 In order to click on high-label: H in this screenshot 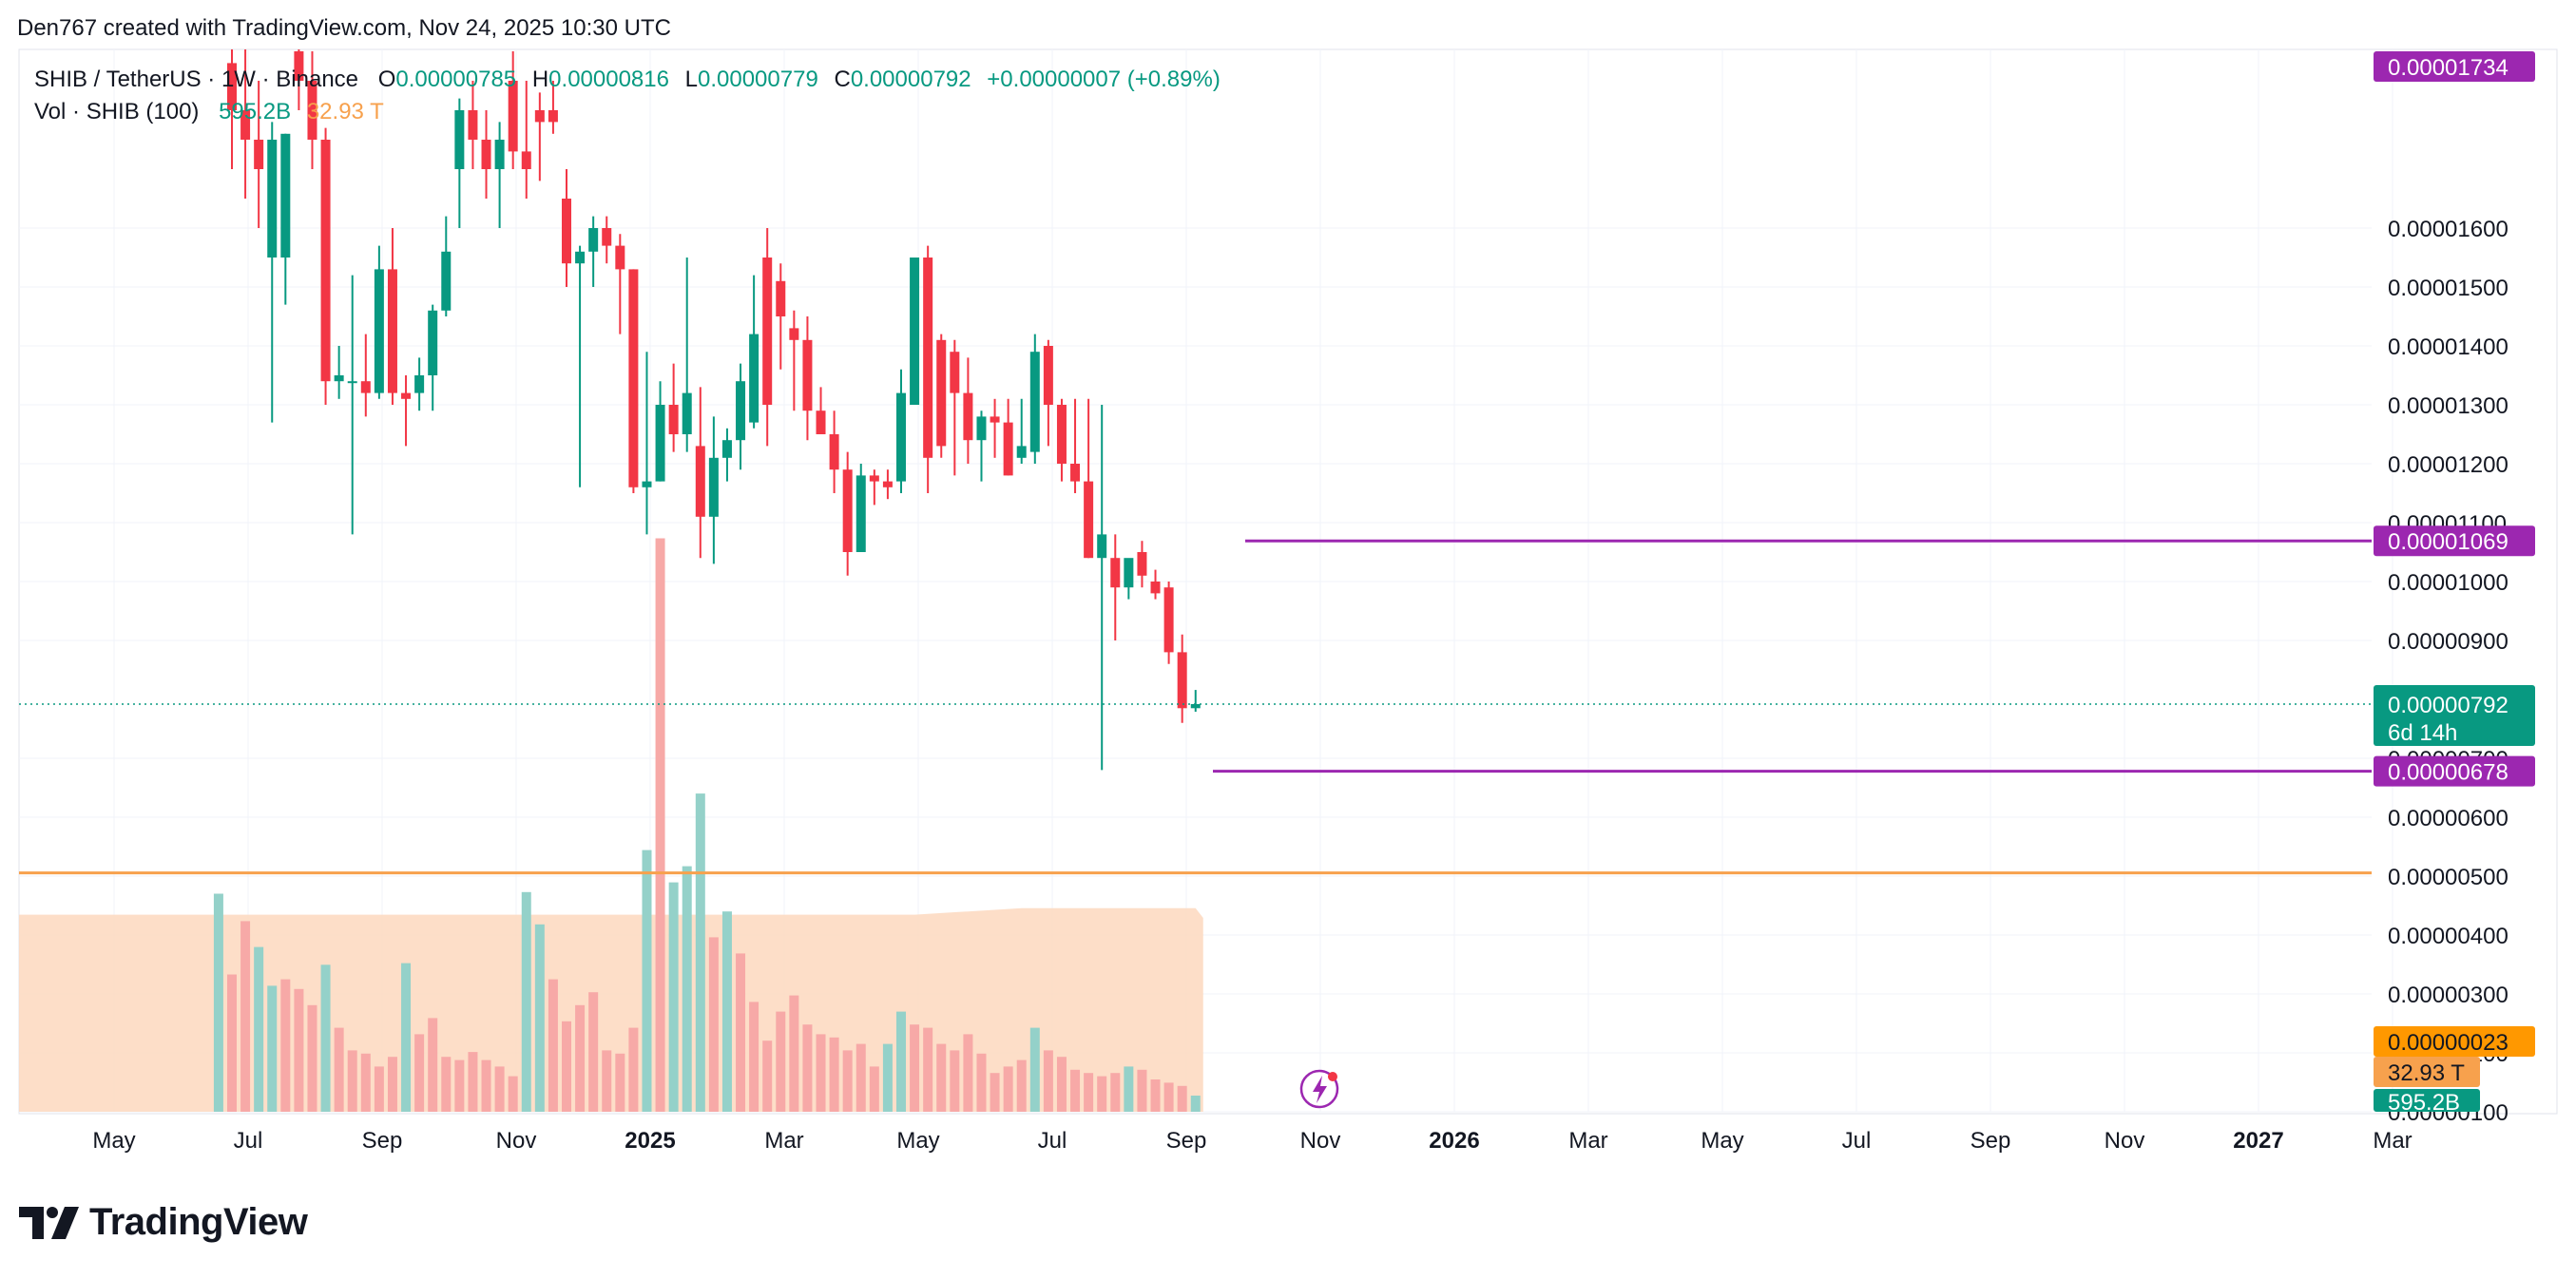, I will do `click(540, 79)`.